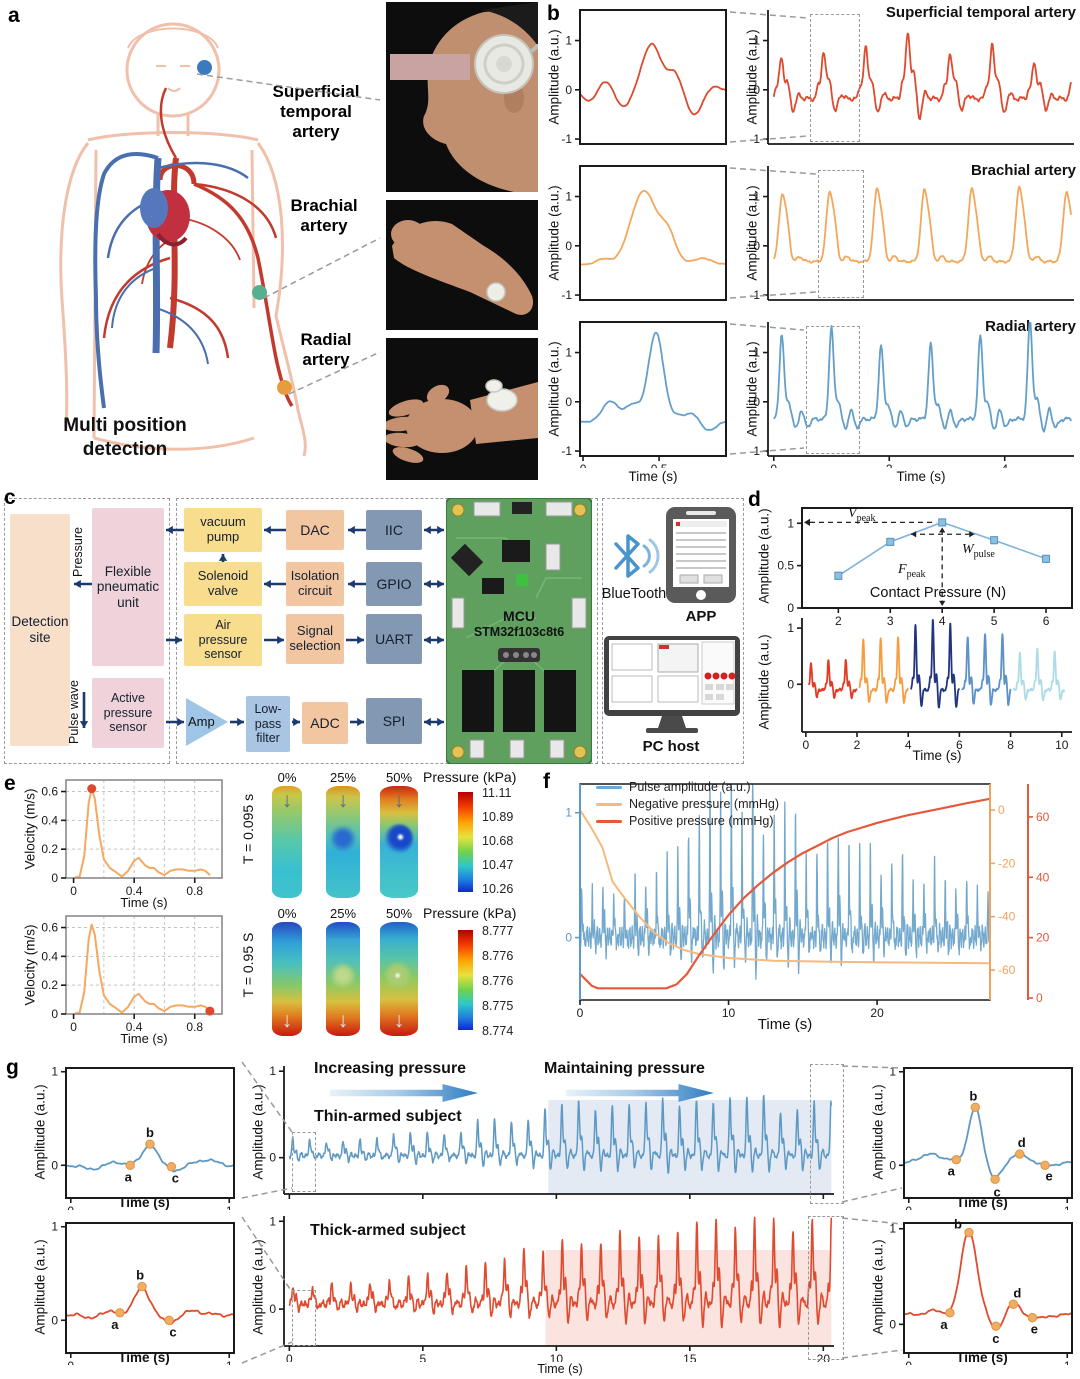 The height and width of the screenshot is (1379, 1080). What do you see at coordinates (560, 1369) in the screenshot?
I see `g-xlabel-mid: Time (s)` at bounding box center [560, 1369].